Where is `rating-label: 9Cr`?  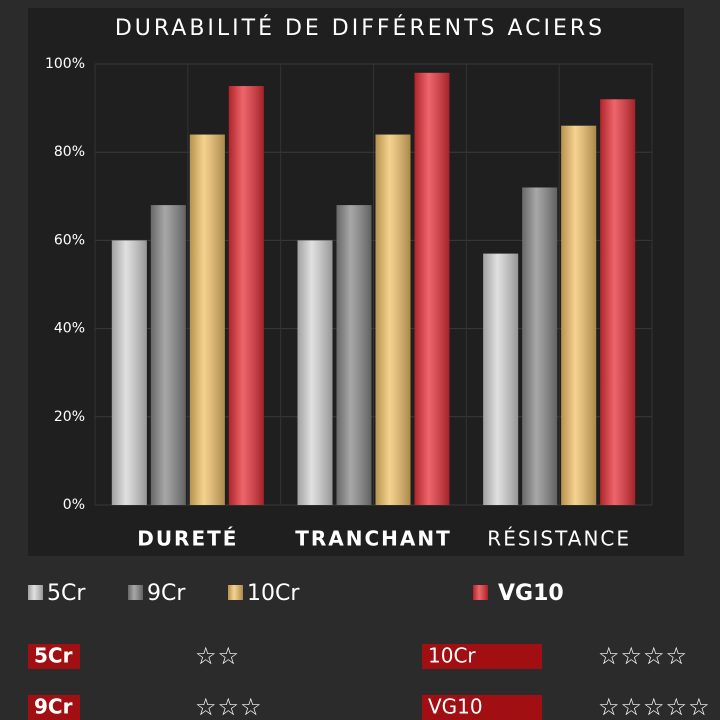
rating-label: 9Cr is located at coordinates (53, 707).